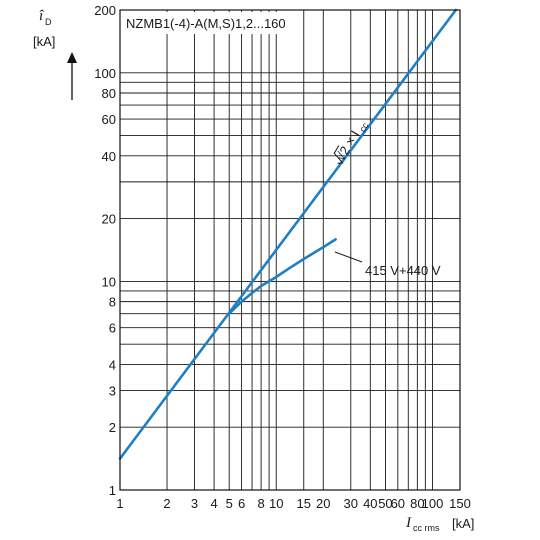  What do you see at coordinates (112, 427) in the screenshot?
I see `y-tick-label: 2` at bounding box center [112, 427].